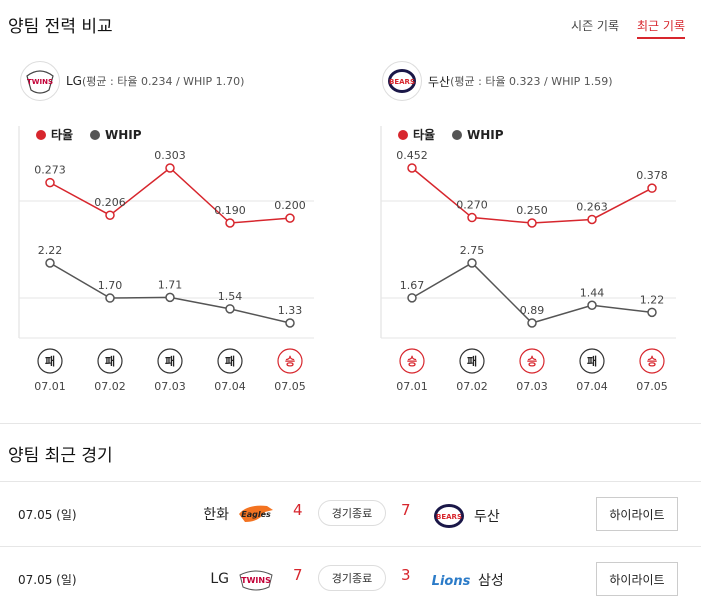 The image size is (701, 609). What do you see at coordinates (50, 170) in the screenshot?
I see `avg-data-label: 0.273` at bounding box center [50, 170].